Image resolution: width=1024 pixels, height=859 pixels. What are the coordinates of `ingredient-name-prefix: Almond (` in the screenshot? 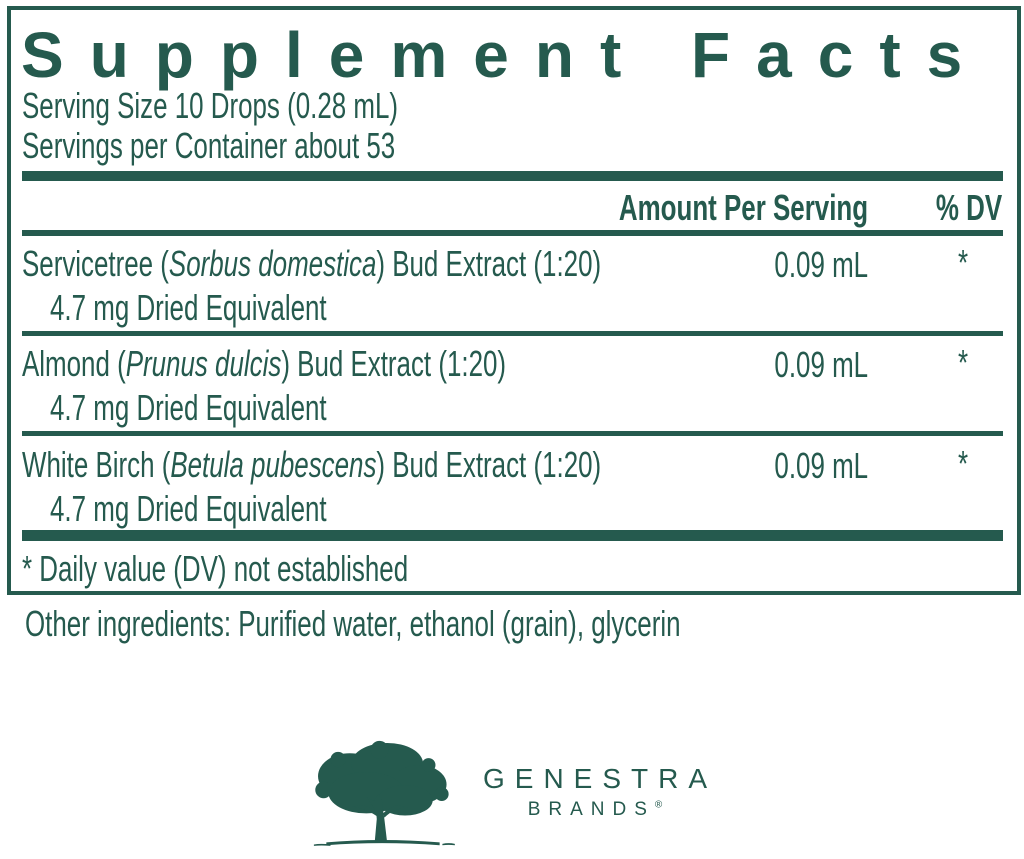 It's located at (74, 363).